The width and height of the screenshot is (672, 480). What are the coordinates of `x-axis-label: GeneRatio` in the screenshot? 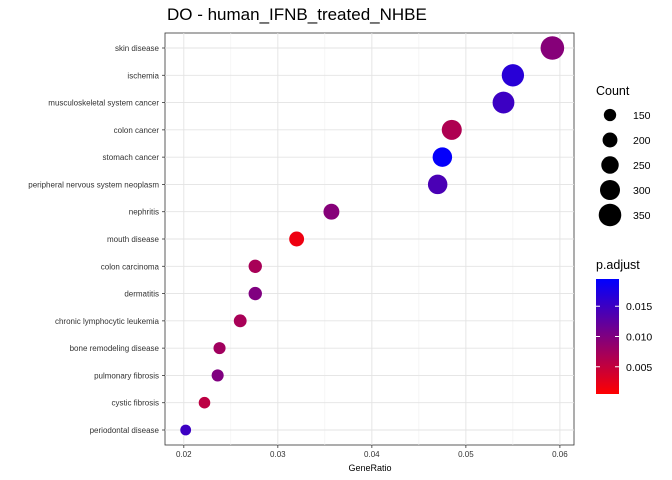 It's located at (369, 468).